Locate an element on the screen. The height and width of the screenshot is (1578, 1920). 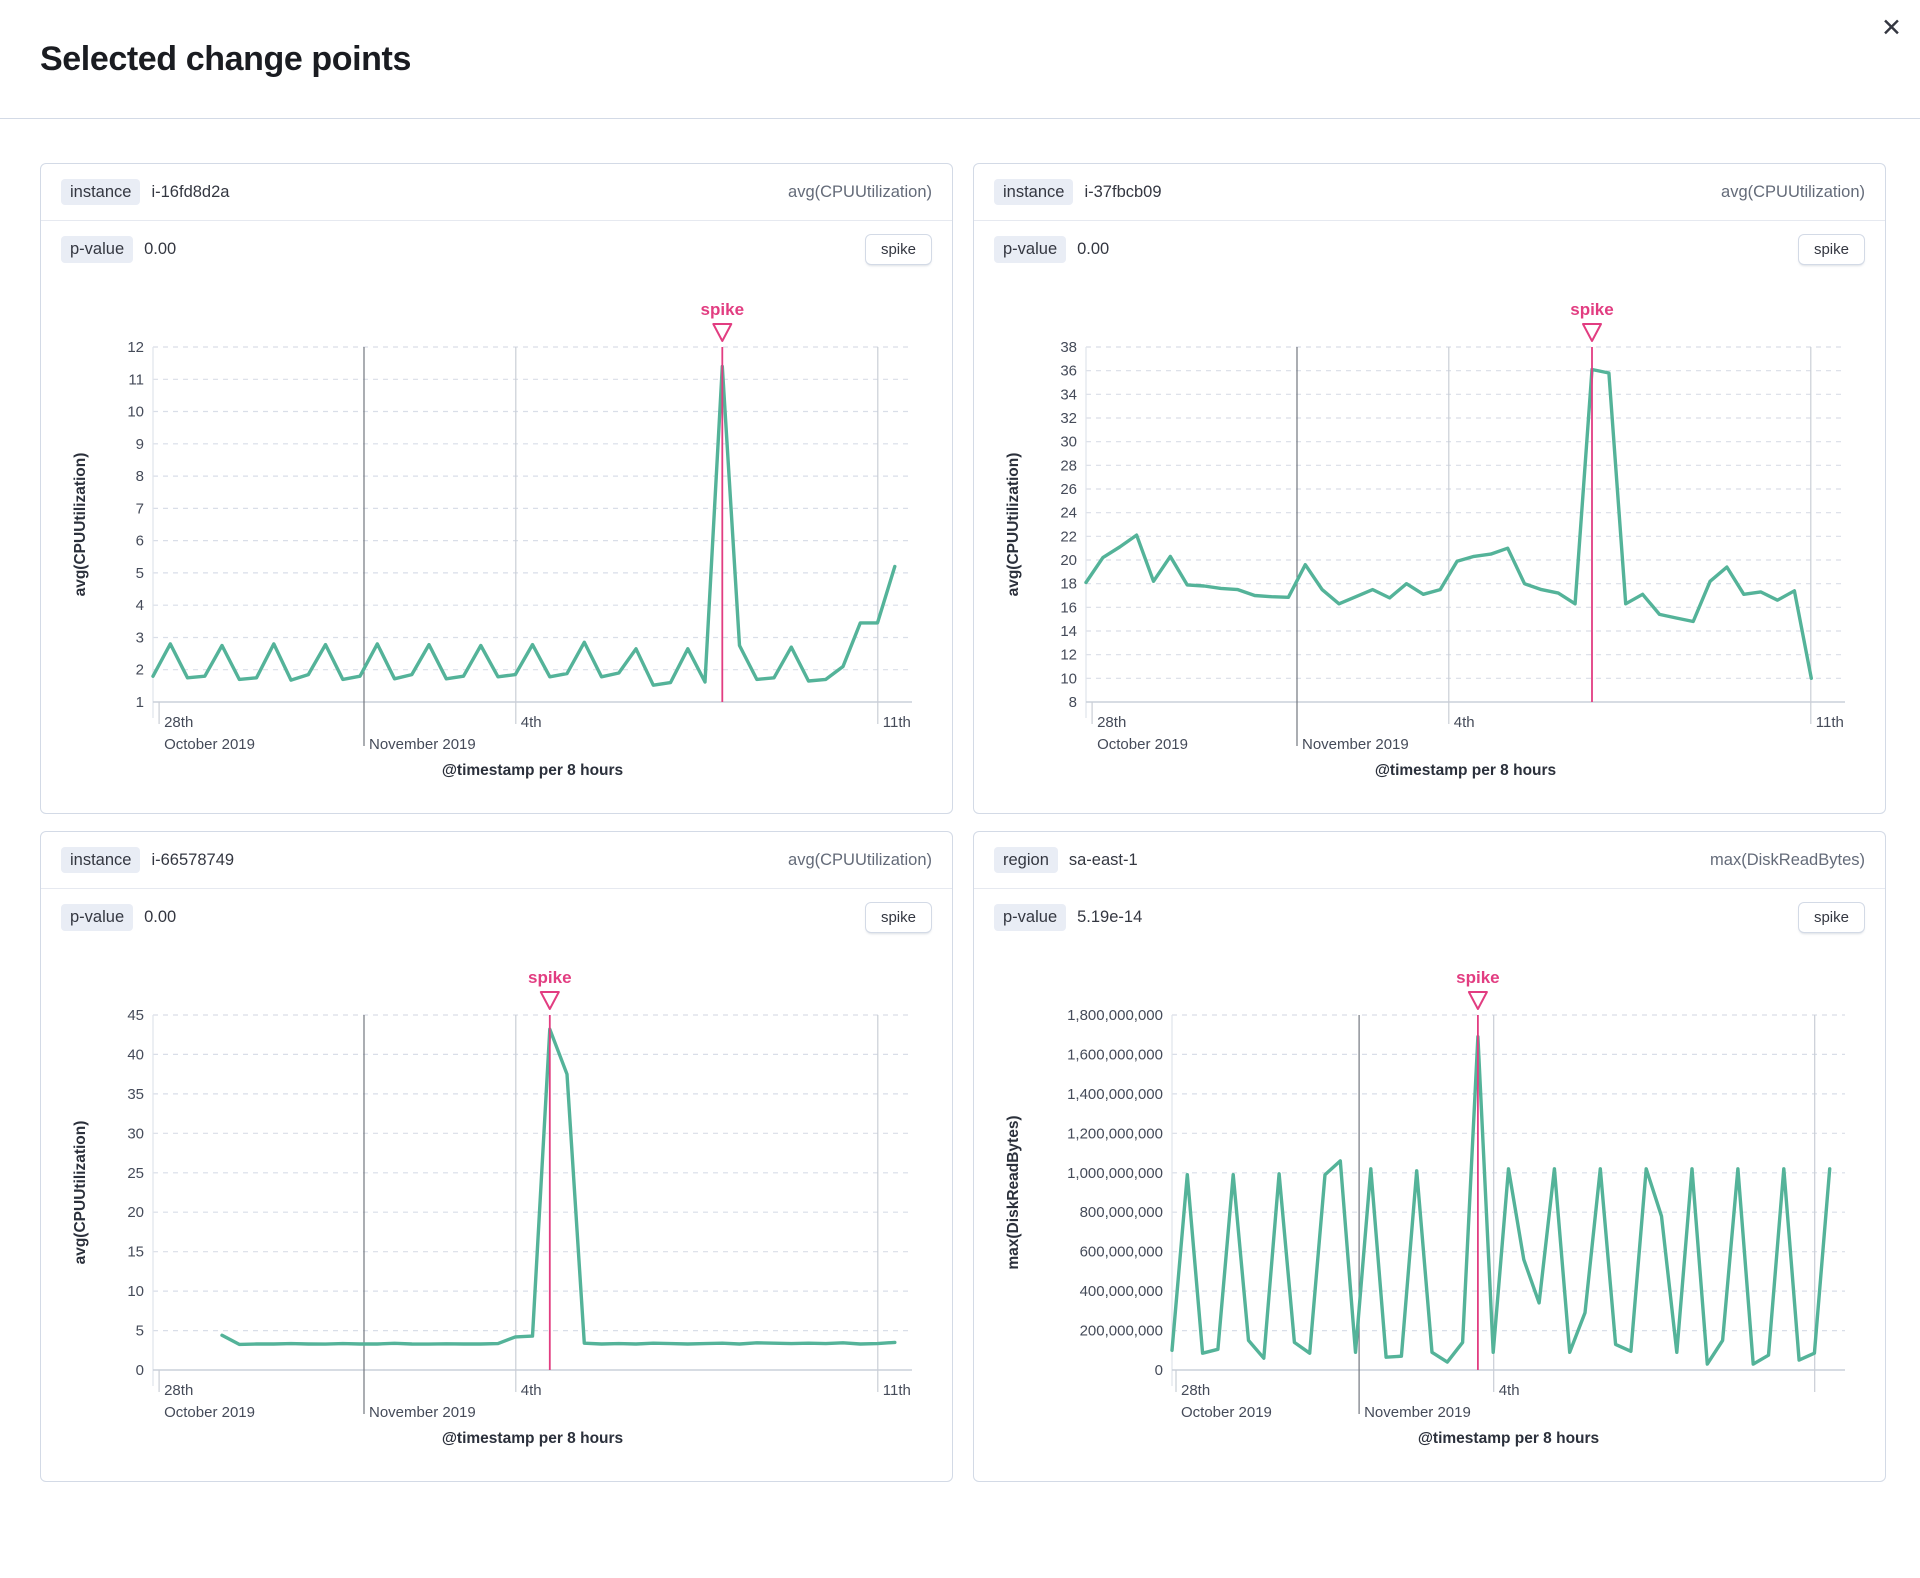
field-value: i-66578749 is located at coordinates (193, 859).